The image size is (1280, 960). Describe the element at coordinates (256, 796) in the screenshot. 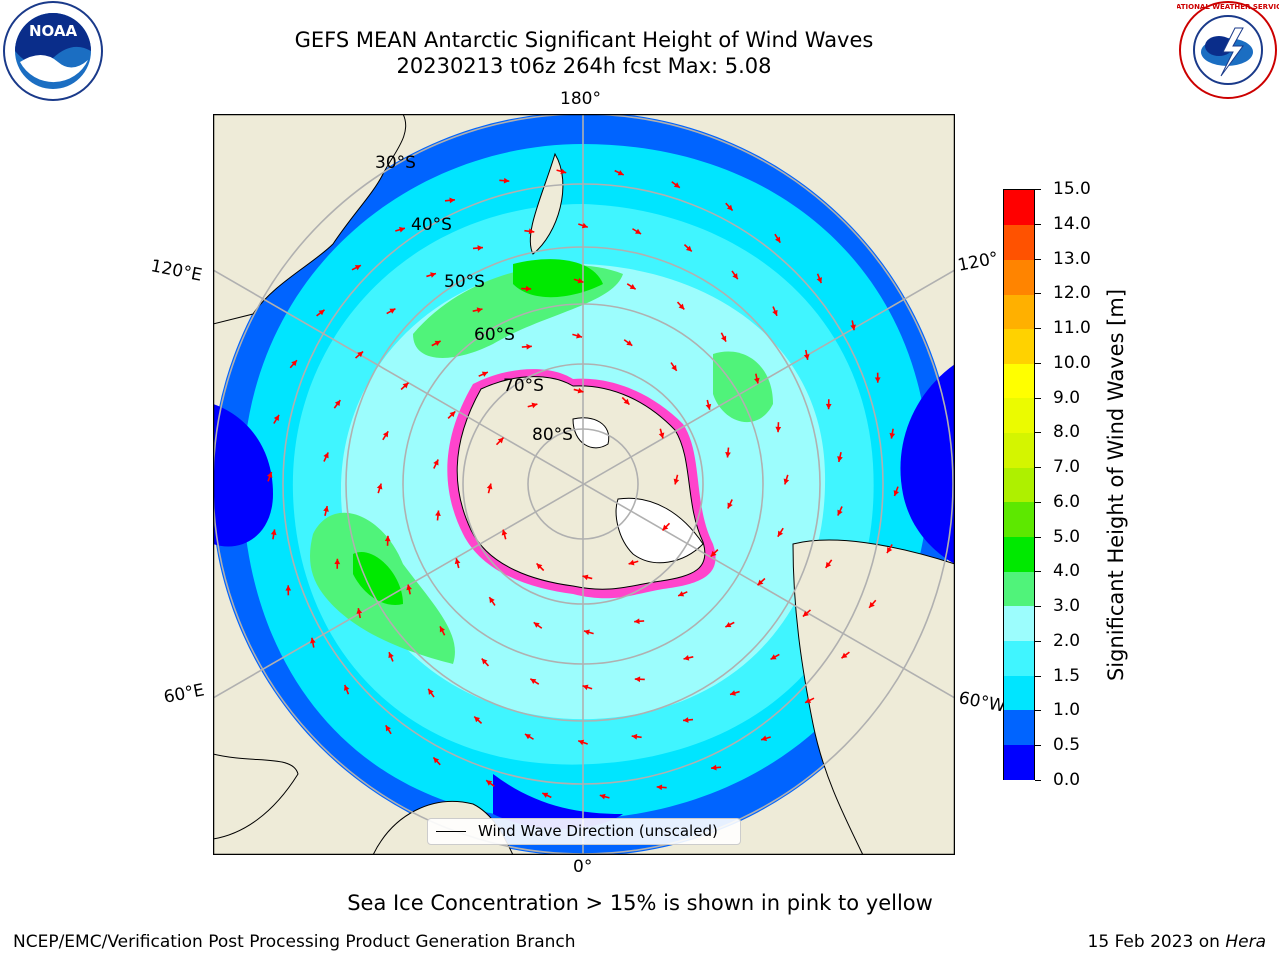

I see `madagascar` at that location.